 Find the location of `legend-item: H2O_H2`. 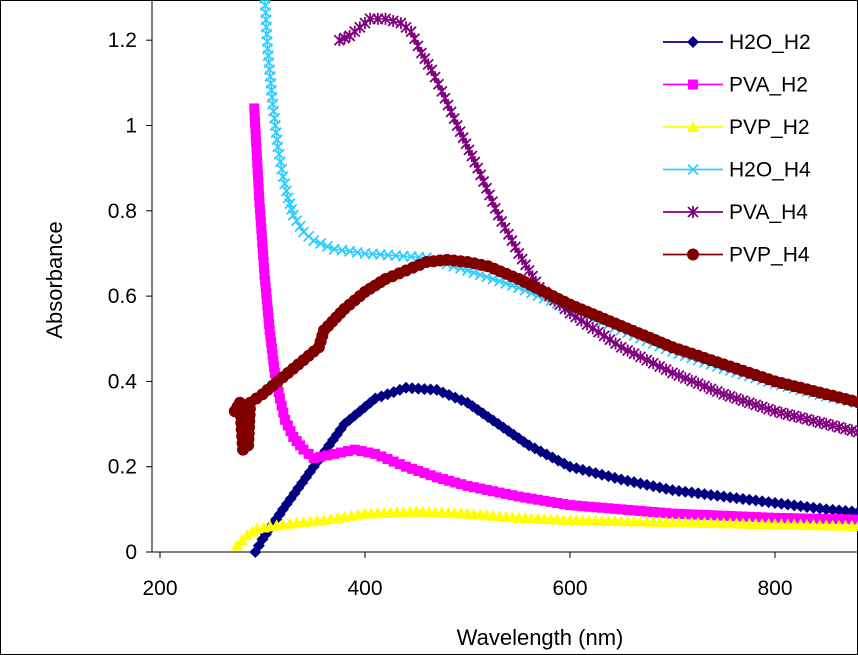

legend-item: H2O_H2 is located at coordinates (737, 42).